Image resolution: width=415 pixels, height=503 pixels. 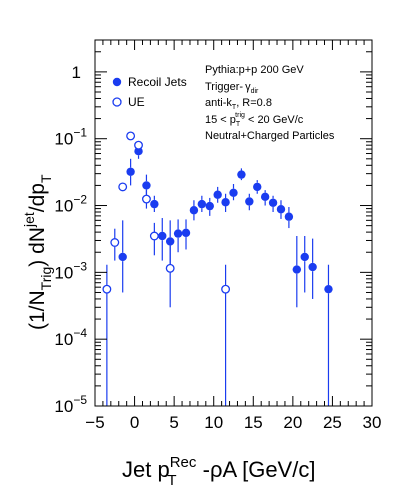 I want to click on legend-label-recoil-jets: Recoil Jets, so click(x=157, y=82).